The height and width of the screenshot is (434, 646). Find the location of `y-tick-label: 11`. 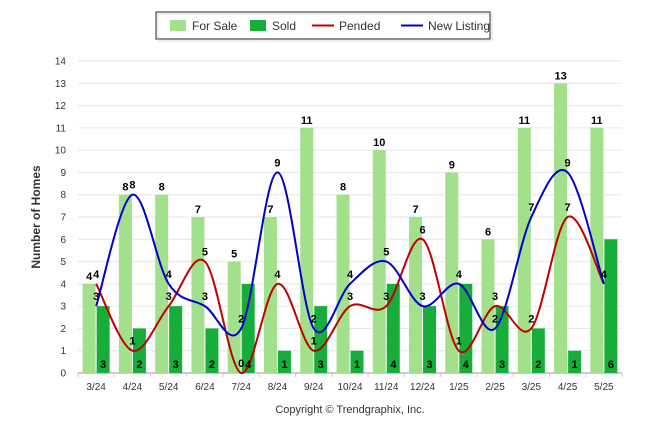

y-tick-label: 11 is located at coordinates (61, 128).